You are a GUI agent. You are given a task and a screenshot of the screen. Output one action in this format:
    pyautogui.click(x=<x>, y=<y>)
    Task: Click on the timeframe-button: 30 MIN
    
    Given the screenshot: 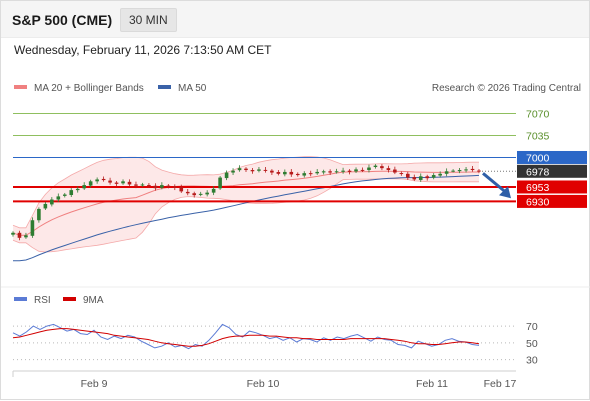 What is the action you would take?
    pyautogui.click(x=148, y=20)
    